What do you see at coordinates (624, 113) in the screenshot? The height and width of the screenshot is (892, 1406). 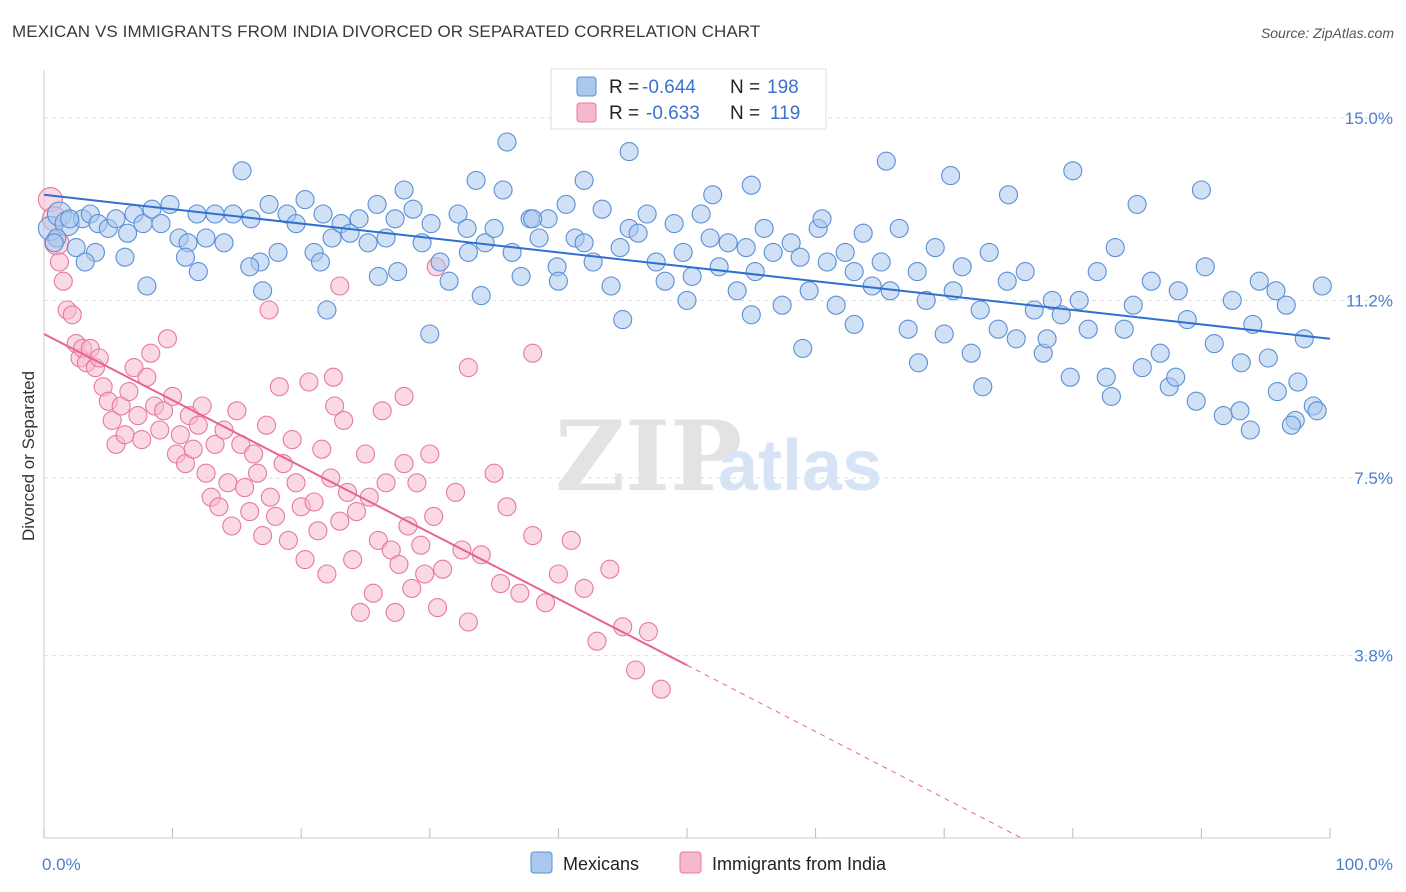 I see `legend-r-label-2: R =` at bounding box center [624, 113].